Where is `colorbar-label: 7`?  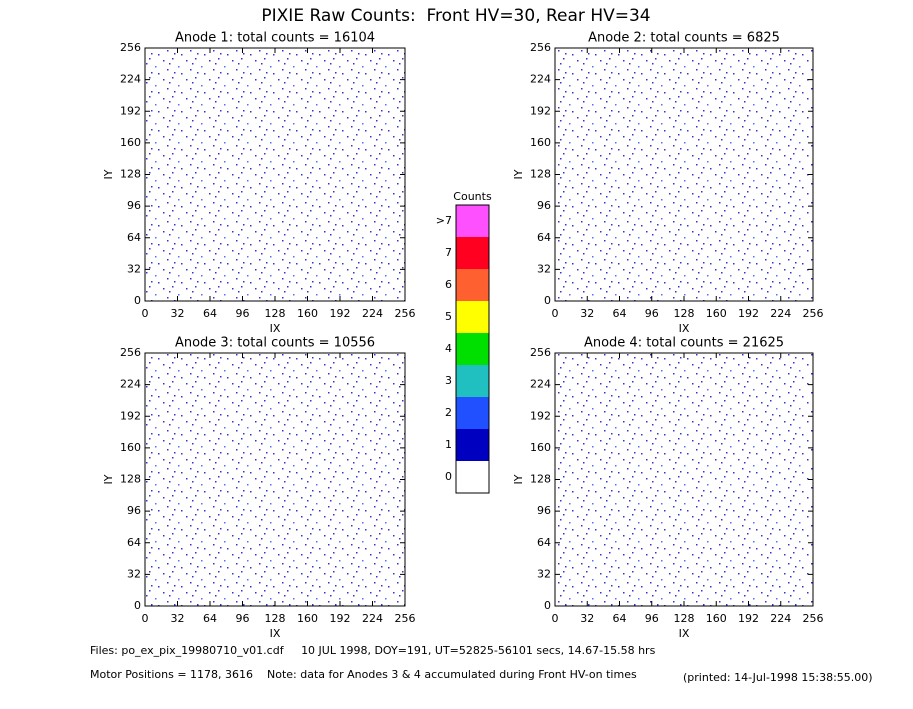 colorbar-label: 7 is located at coordinates (448, 252).